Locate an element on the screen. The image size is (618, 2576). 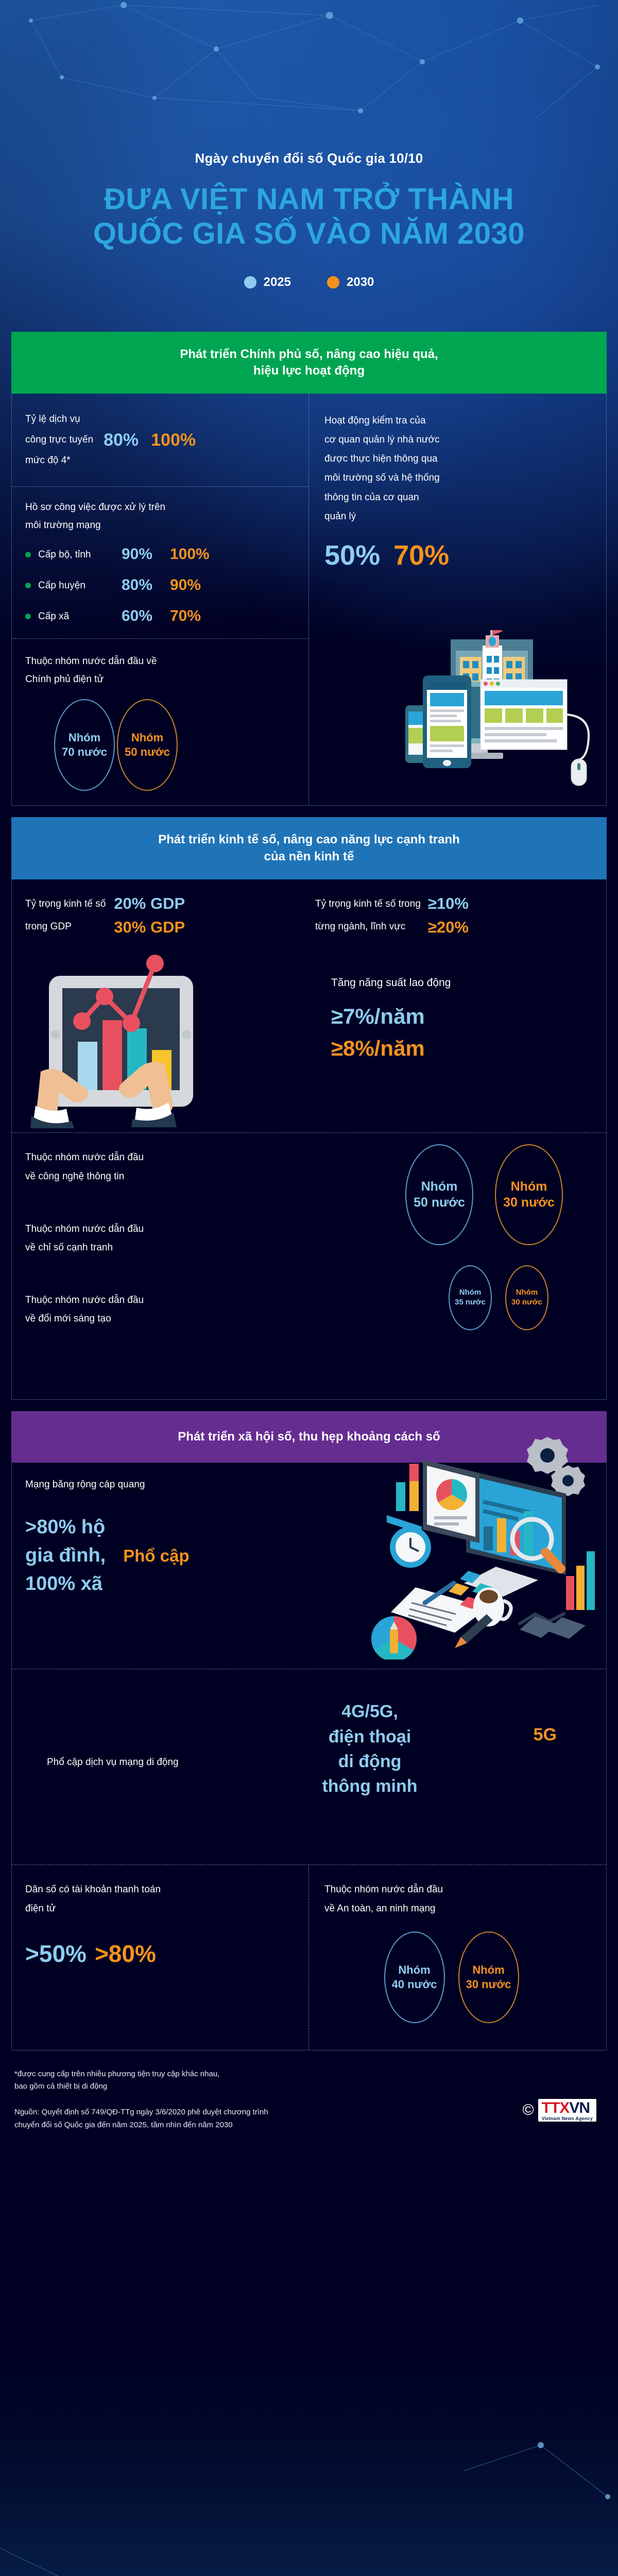
network-graphic-top is located at coordinates (314, 60).